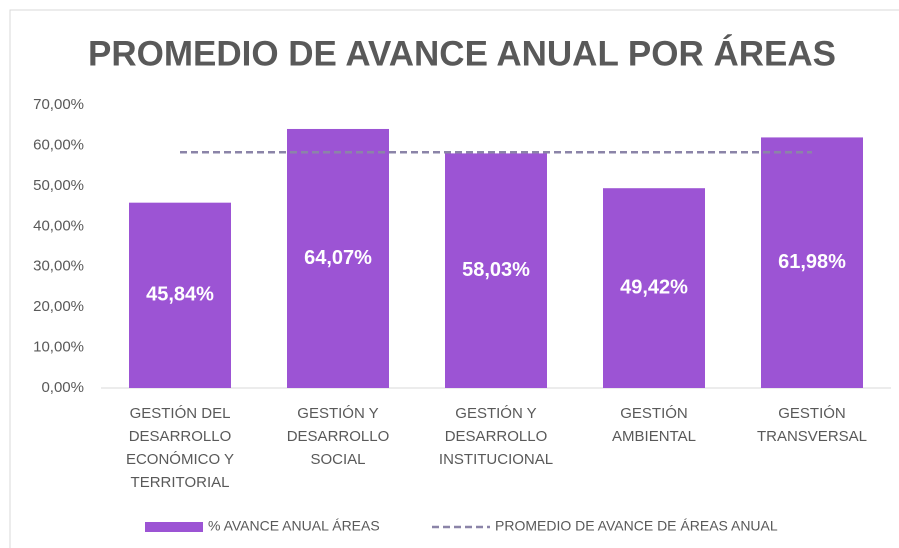 The image size is (899, 548). I want to click on data-label: 61,98%, so click(812, 262).